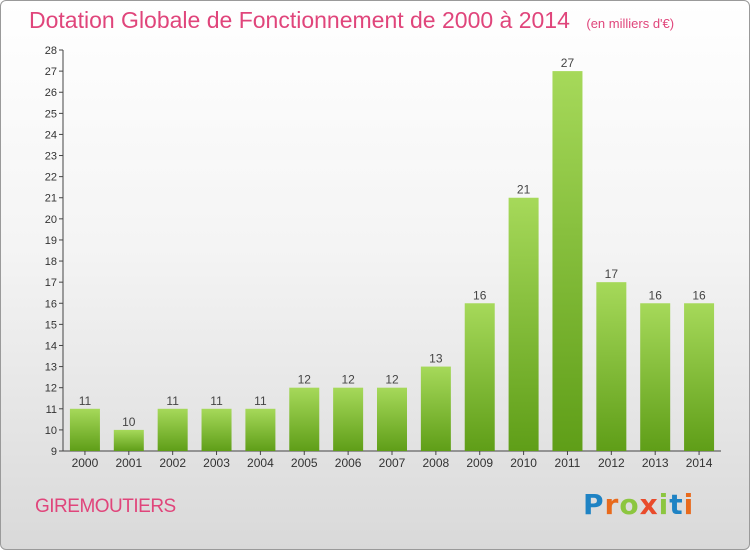  I want to click on proxiti-logo: Proxiti, so click(638, 504).